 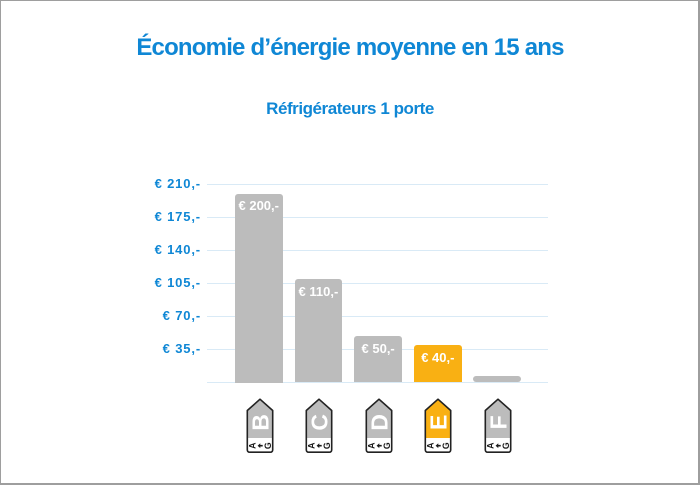 What do you see at coordinates (319, 421) in the screenshot?
I see `svg-text: C` at bounding box center [319, 421].